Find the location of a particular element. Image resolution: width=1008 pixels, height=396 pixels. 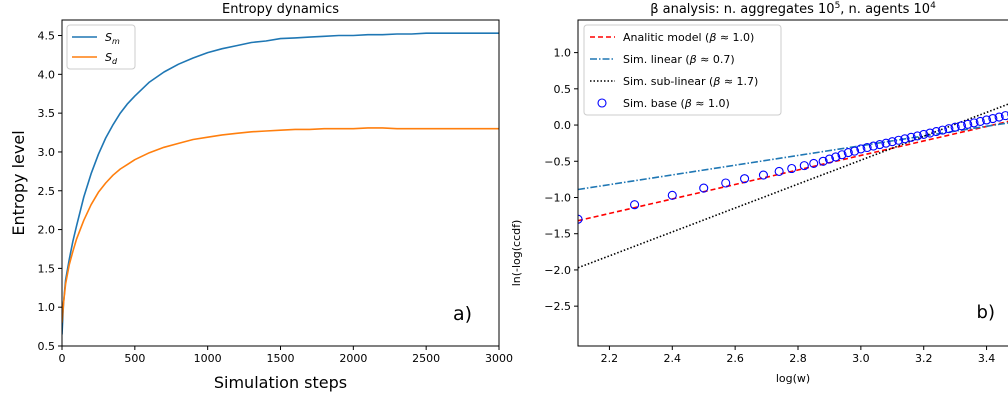

x-tick-label: 3.0 is located at coordinates (861, 358).